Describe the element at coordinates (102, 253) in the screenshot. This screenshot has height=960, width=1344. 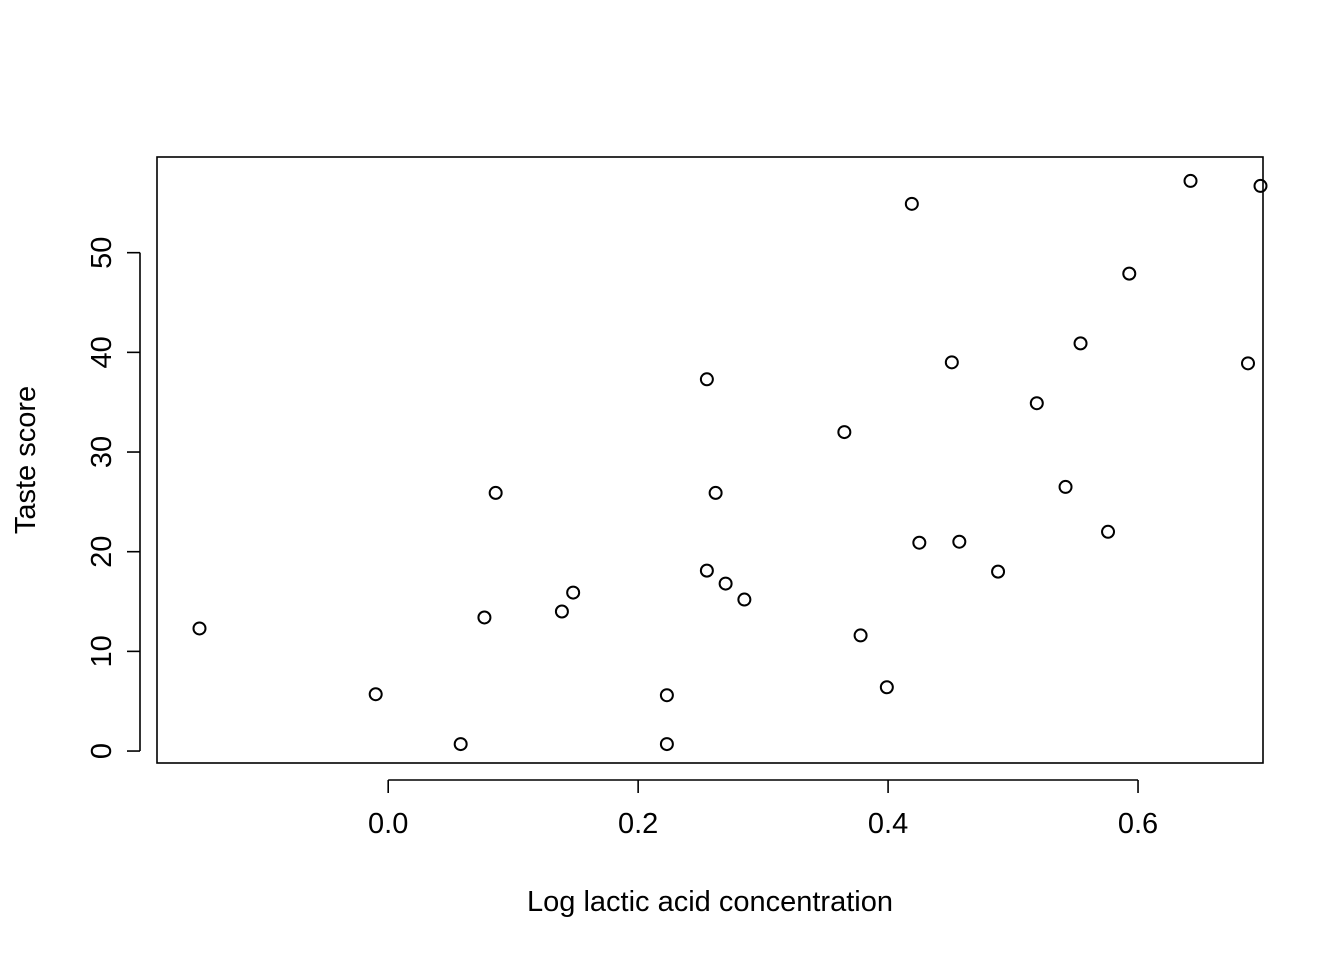
I see `y-tick-label: 50` at that location.